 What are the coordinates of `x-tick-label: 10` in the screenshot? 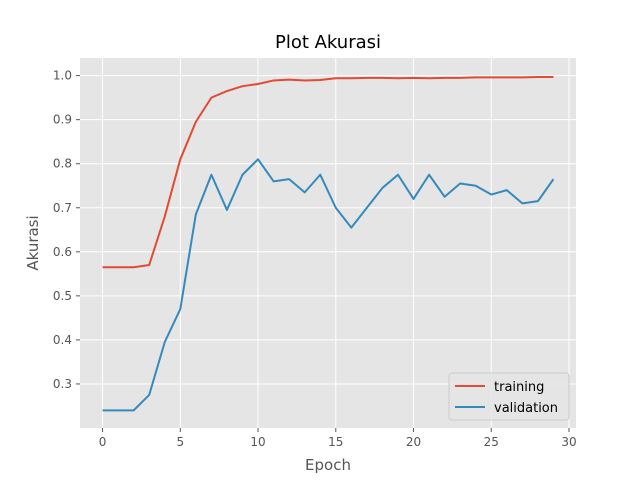 It's located at (257, 442).